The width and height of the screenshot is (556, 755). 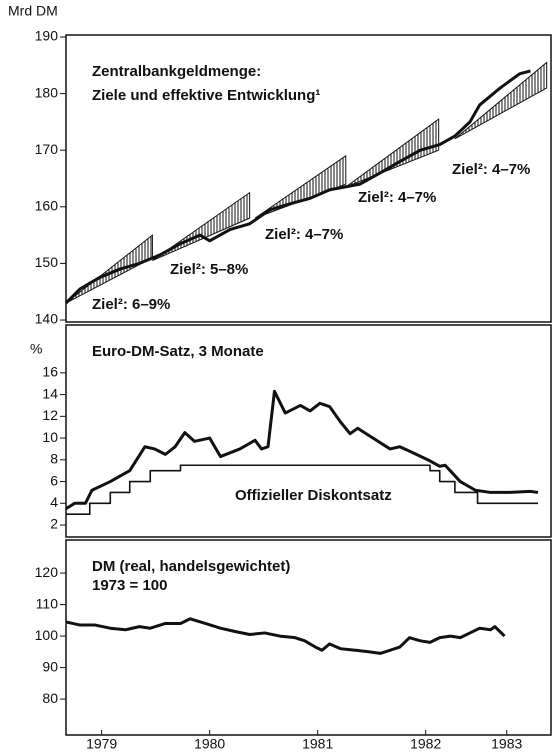 What do you see at coordinates (50, 393) in the screenshot?
I see `y-tick-label: 14` at bounding box center [50, 393].